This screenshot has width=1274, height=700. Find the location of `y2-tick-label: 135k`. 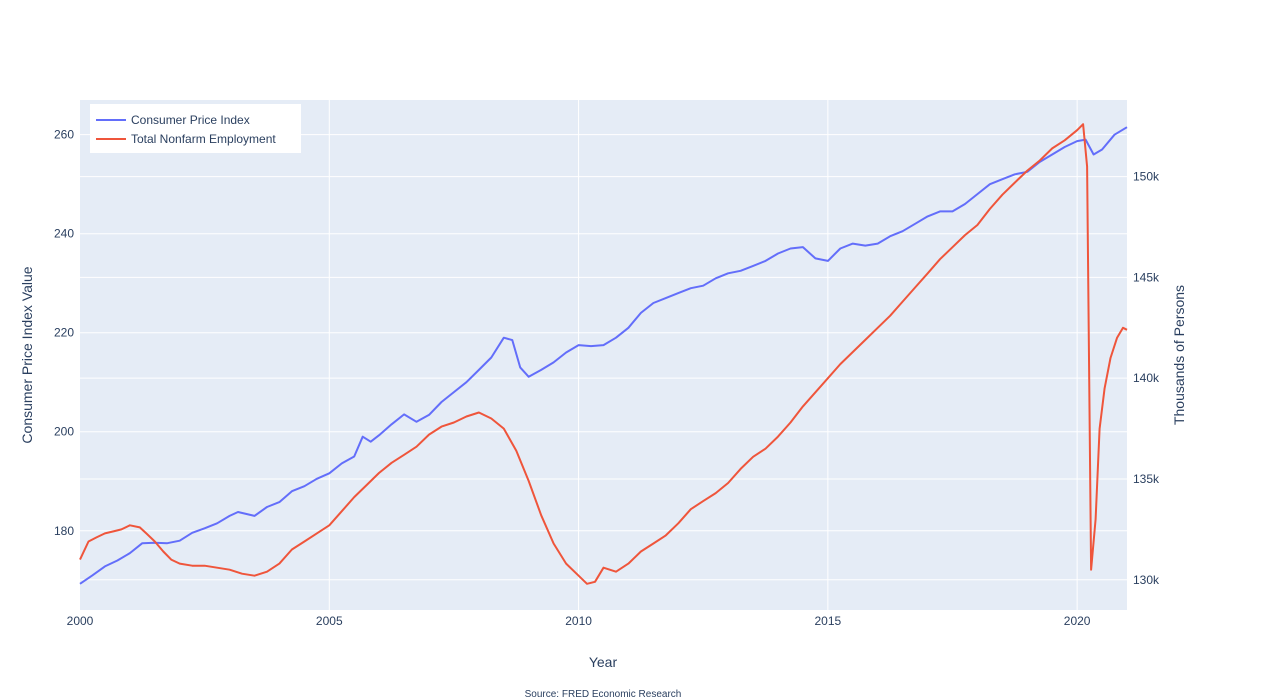

y2-tick-label: 135k is located at coordinates (1146, 479).